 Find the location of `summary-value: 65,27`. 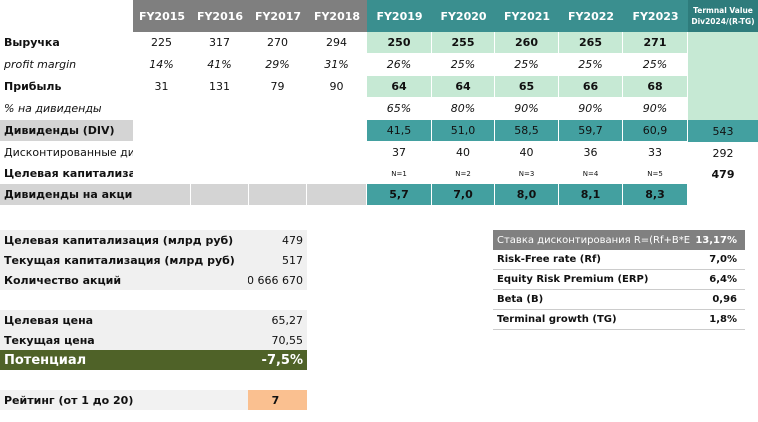

summary-value: 65,27 is located at coordinates (277, 320).